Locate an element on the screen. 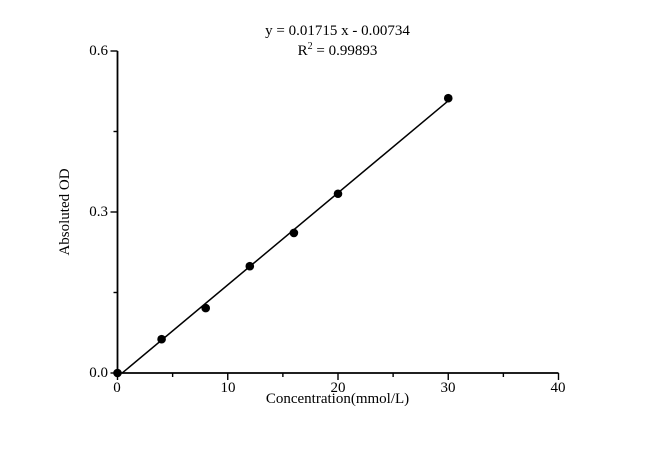  x-axis-title: Concentration(mmol/L) is located at coordinates (337, 399).